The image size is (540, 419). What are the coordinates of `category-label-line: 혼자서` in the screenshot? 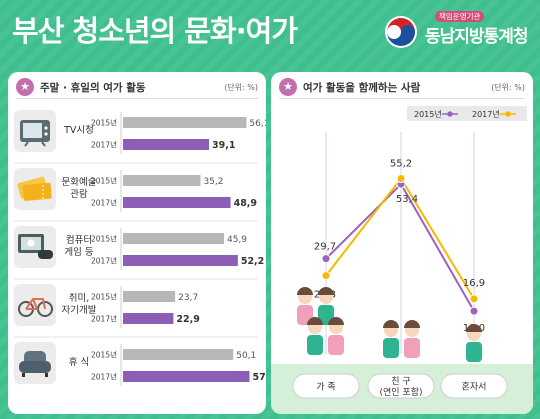 It's located at (474, 387).